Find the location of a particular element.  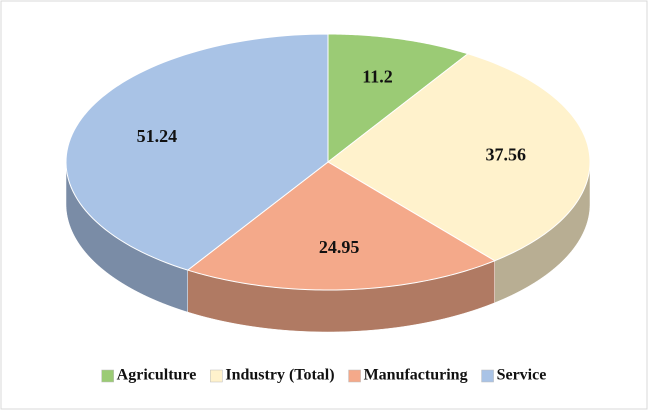

legend-label: Agriculture is located at coordinates (157, 375).